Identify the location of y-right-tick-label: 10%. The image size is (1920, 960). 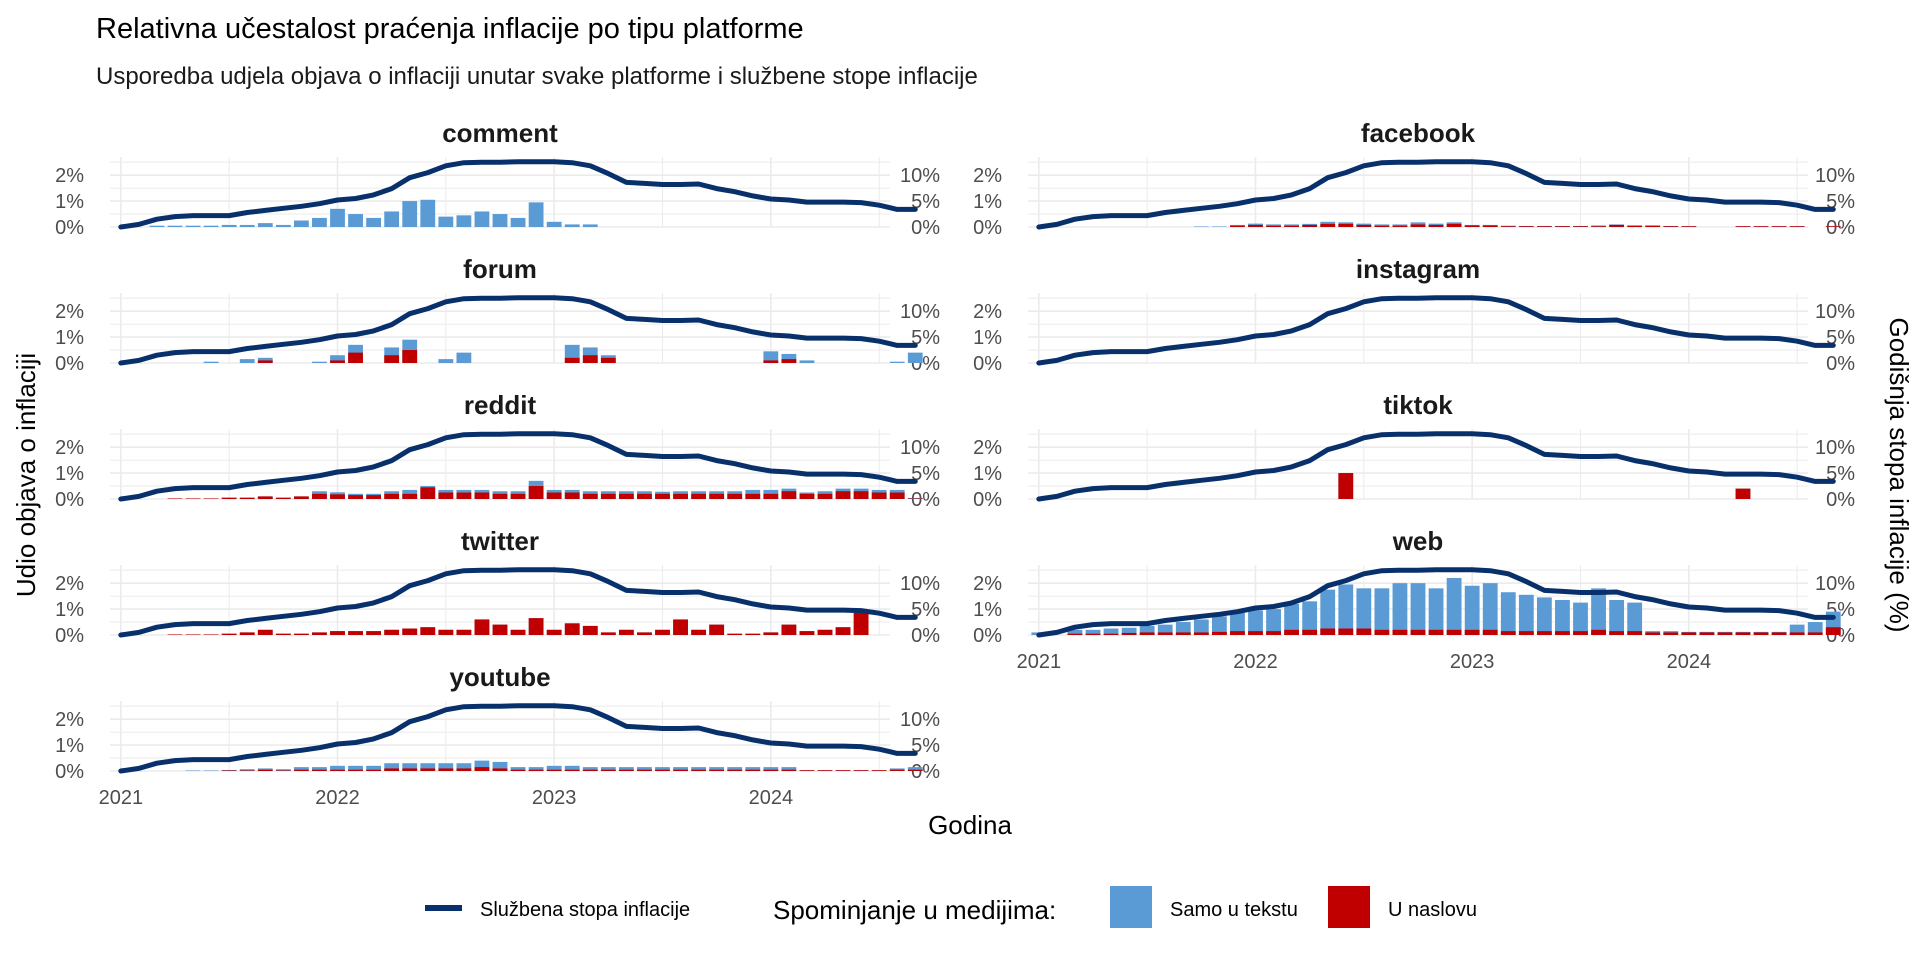
(920, 448).